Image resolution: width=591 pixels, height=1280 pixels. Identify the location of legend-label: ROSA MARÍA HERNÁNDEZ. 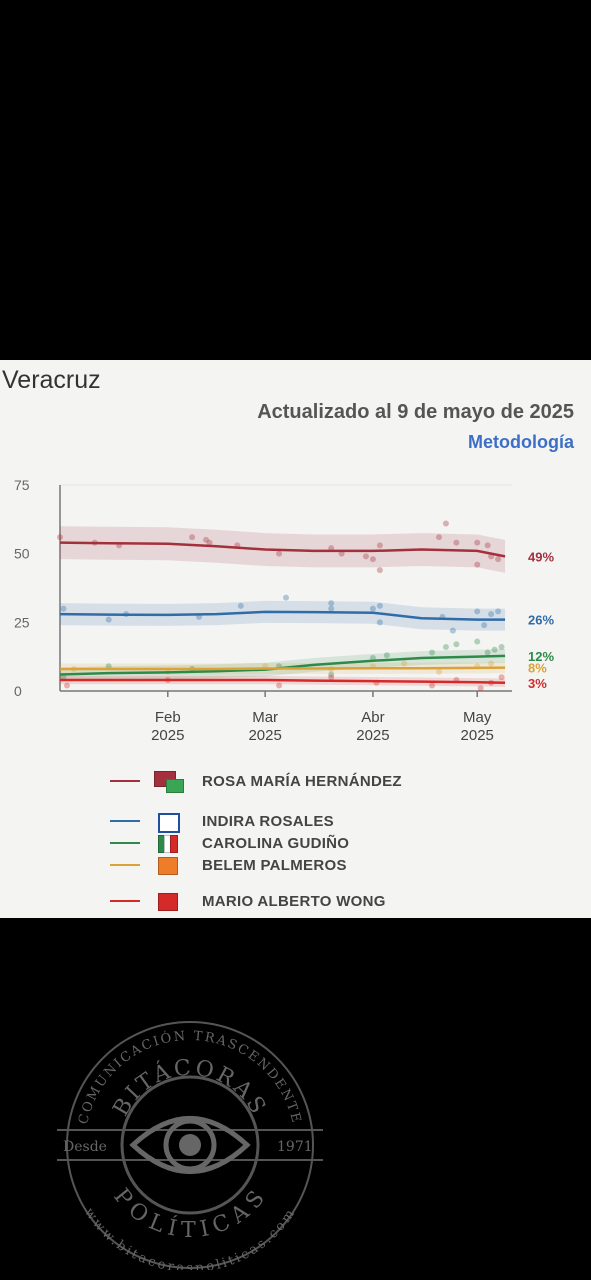
(302, 781).